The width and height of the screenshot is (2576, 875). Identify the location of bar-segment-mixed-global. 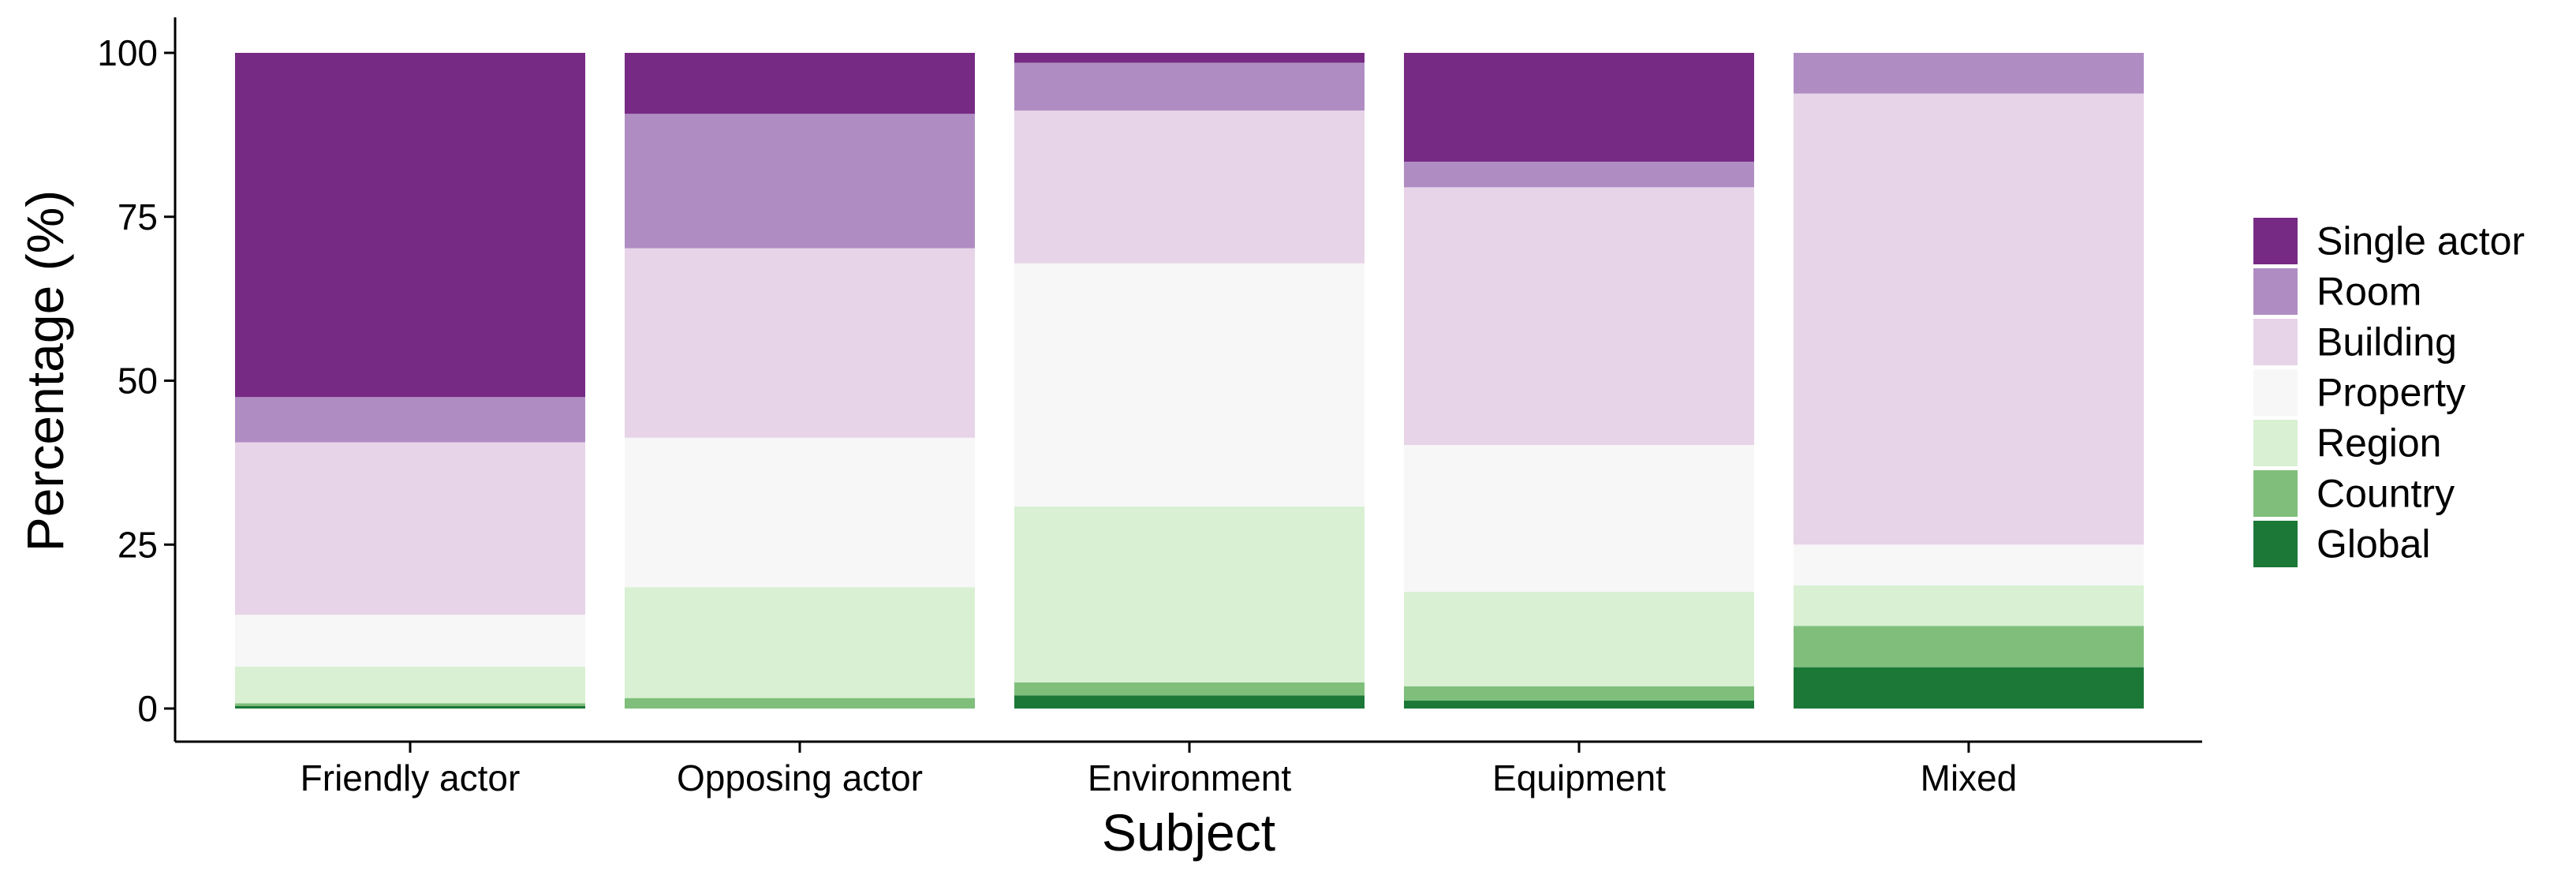
(1969, 688).